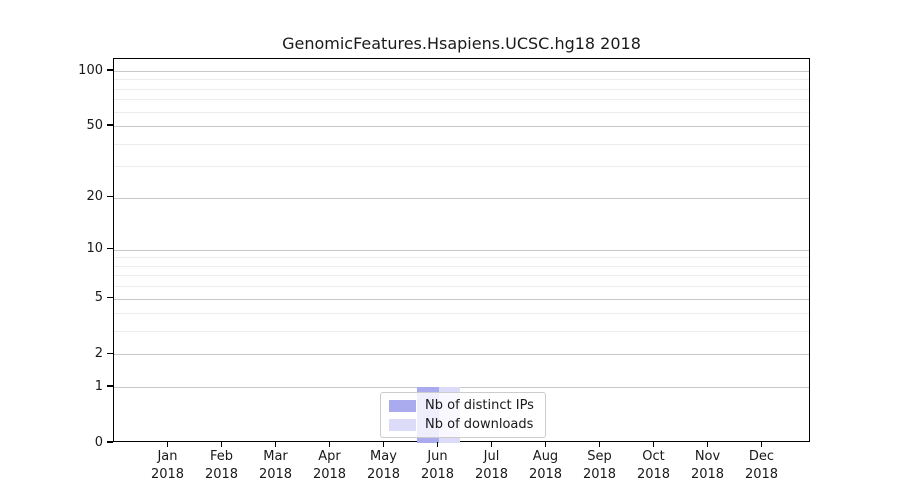 The width and height of the screenshot is (900, 500). Describe the element at coordinates (437, 465) in the screenshot. I see `x-tick-label: Jun 2018` at that location.